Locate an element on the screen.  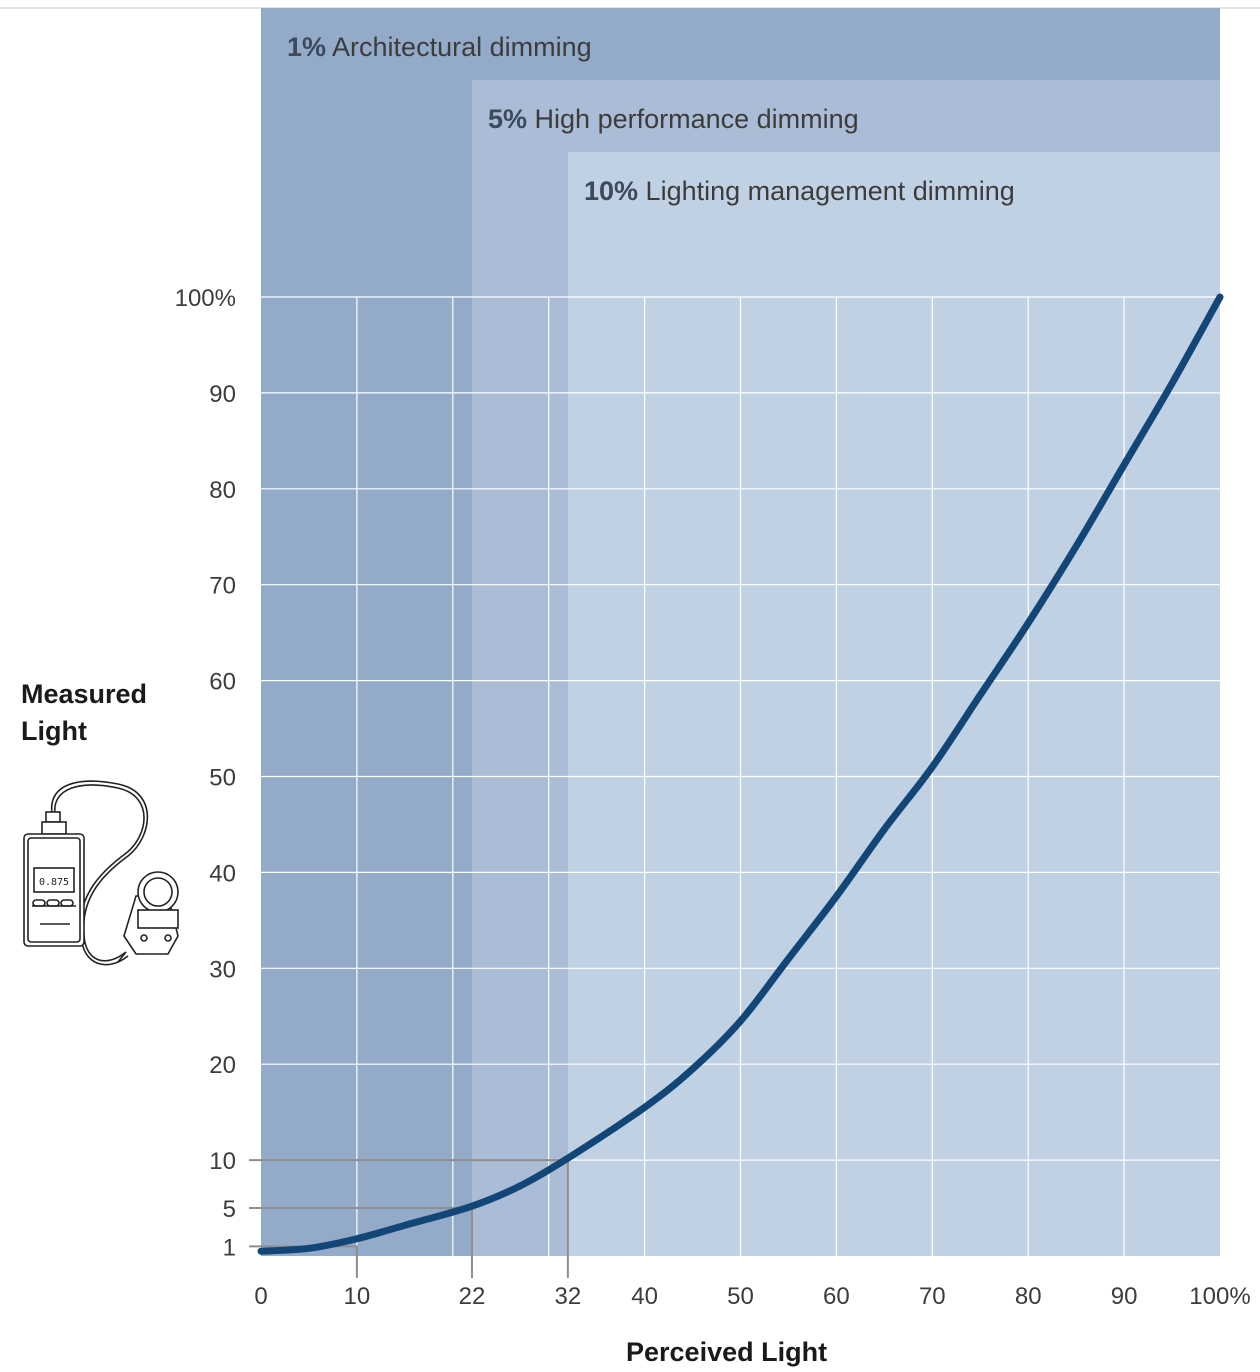
dimming-band-name: Architectural dimming is located at coordinates (459, 47).